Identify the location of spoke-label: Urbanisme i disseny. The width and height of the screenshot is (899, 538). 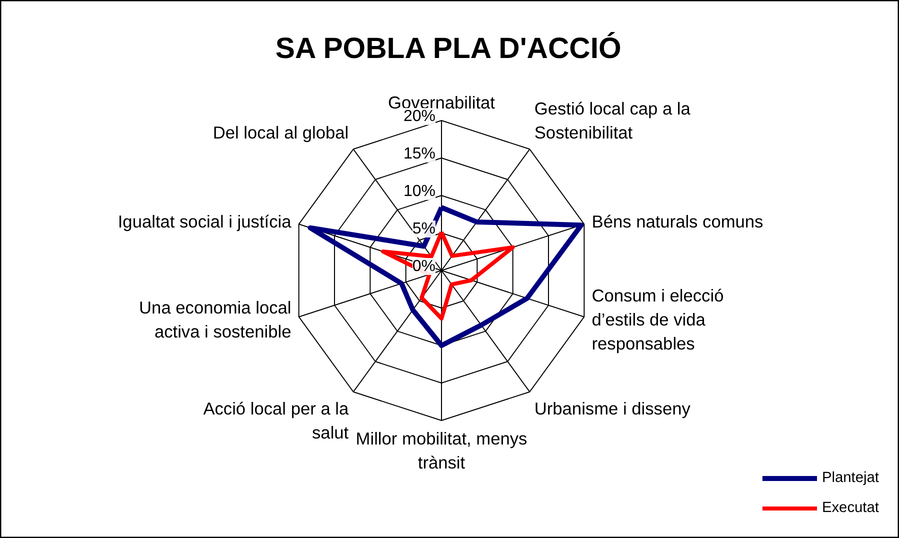
(612, 408).